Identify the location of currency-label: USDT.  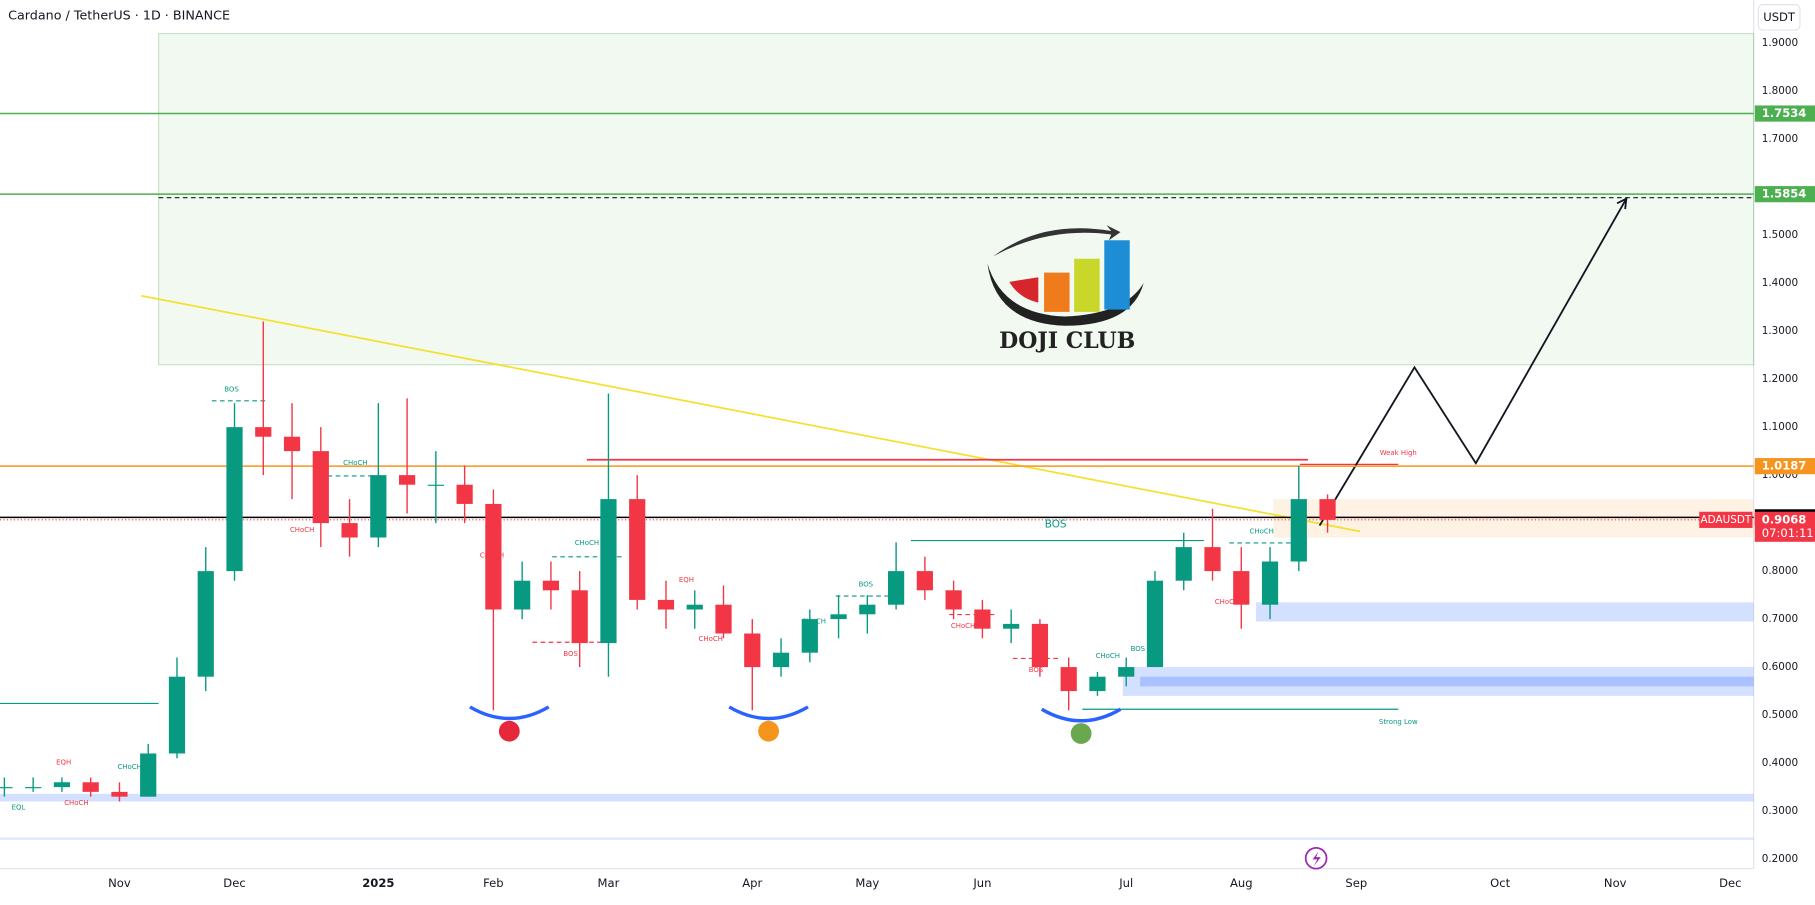
(1779, 17).